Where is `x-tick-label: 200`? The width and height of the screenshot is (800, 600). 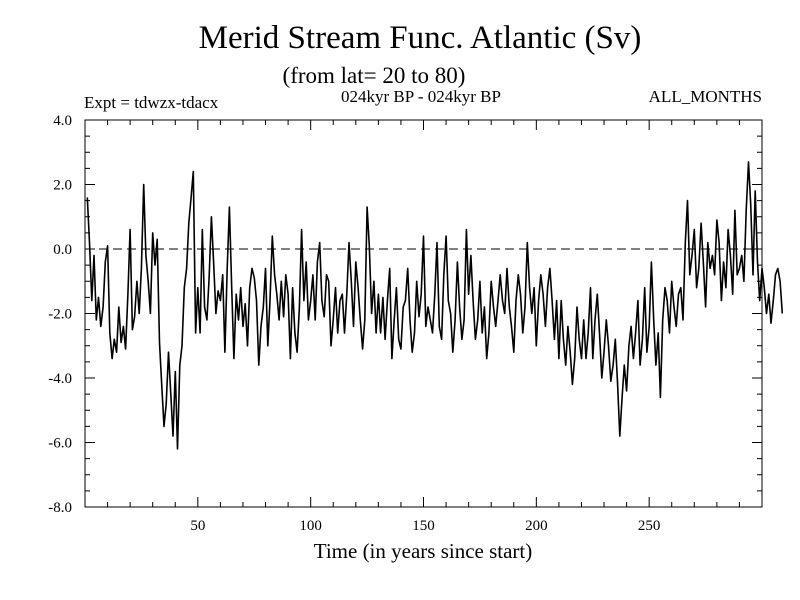 x-tick-label: 200 is located at coordinates (536, 526).